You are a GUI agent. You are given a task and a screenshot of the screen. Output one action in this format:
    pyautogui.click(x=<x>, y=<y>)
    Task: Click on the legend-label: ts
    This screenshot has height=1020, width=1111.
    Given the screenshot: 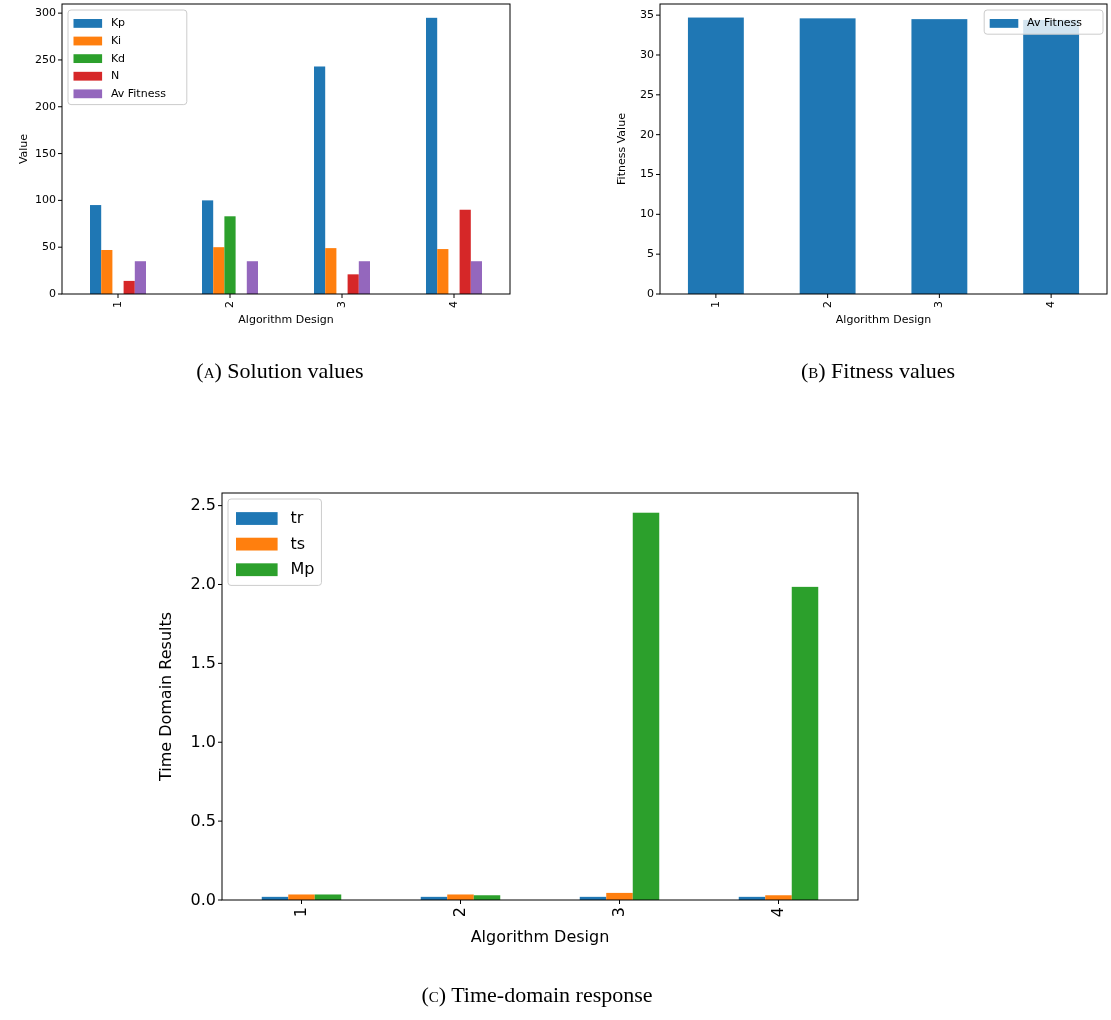 What is the action you would take?
    pyautogui.click(x=298, y=543)
    